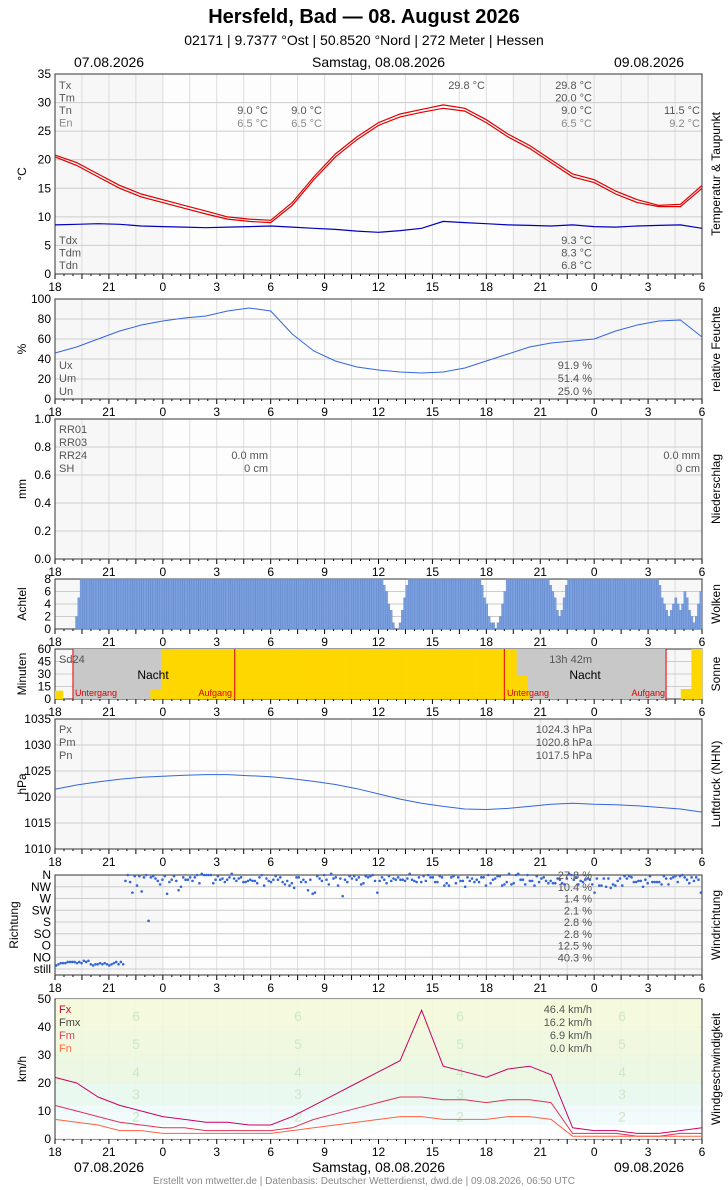 Image resolution: width=728 pixels, height=1190 pixels. Describe the element at coordinates (324, 1152) in the screenshot. I see `wind-xtick-label: 9` at that location.